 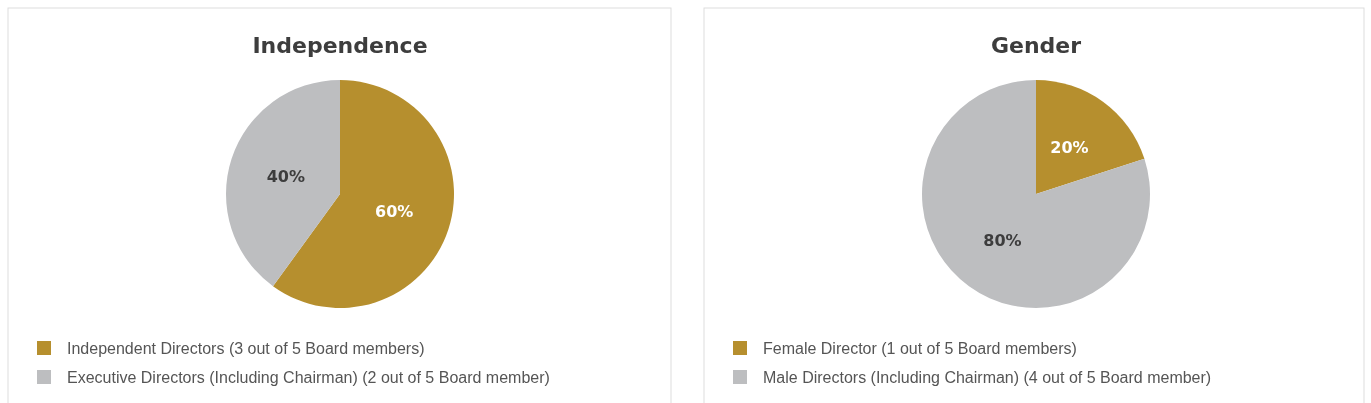 What do you see at coordinates (246, 348) in the screenshot?
I see `legend-label: Independent Directors (3 out of 5 Board members)` at bounding box center [246, 348].